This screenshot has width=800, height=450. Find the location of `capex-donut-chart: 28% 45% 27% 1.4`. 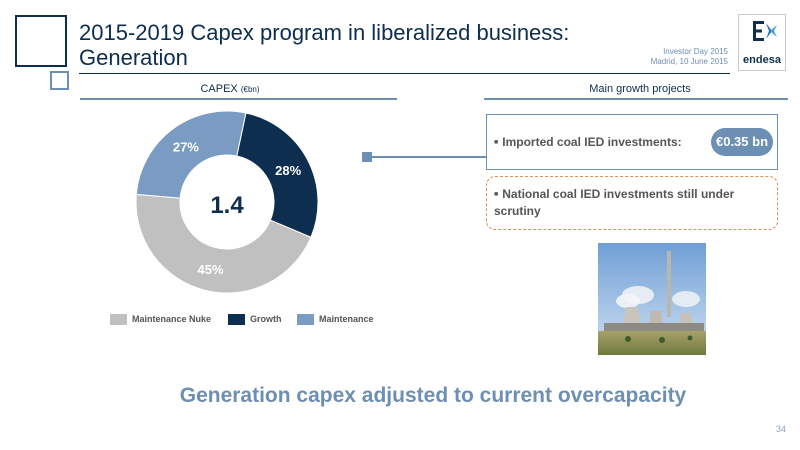

capex-donut-chart: 28% 45% 27% 1.4 is located at coordinates (227, 202).